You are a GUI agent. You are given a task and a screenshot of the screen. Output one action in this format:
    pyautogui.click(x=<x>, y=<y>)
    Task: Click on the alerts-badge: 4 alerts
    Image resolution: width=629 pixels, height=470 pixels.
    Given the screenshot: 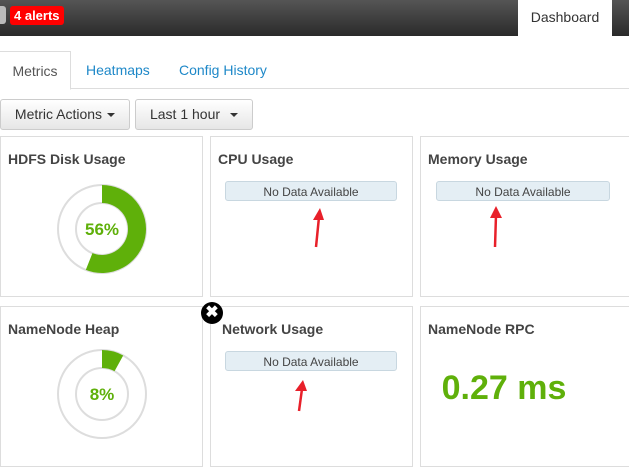 What is the action you would take?
    pyautogui.click(x=37, y=15)
    